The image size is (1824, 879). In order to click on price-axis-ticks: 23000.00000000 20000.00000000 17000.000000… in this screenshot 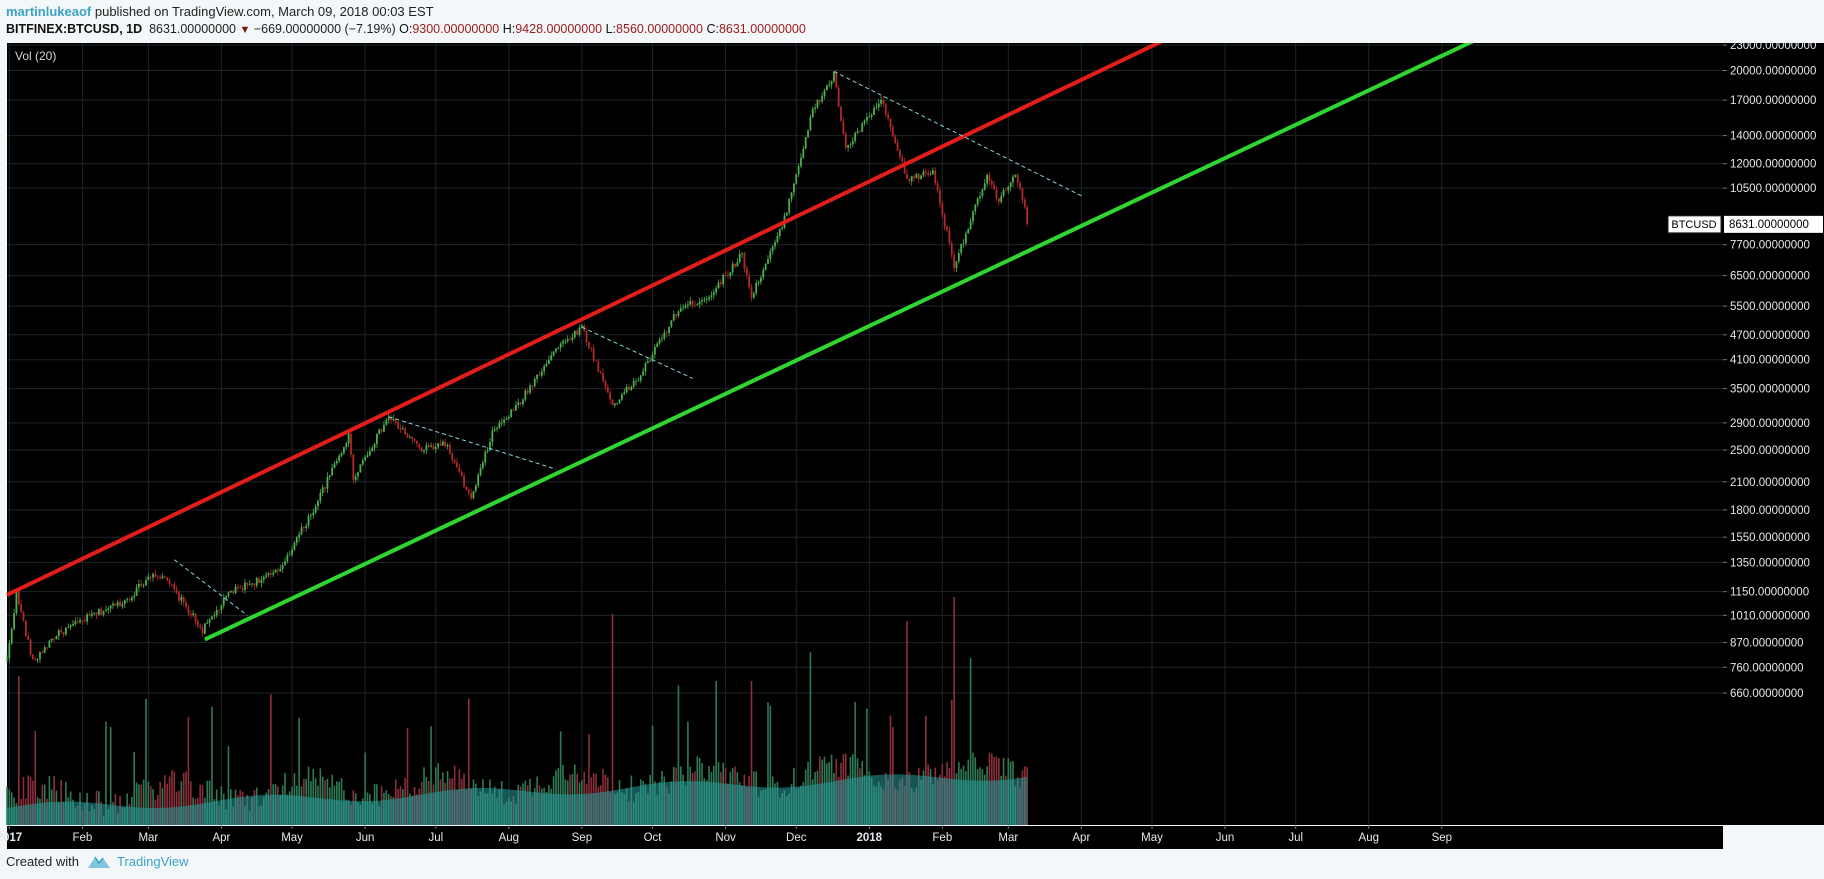, I will do `click(1769, 371)`.